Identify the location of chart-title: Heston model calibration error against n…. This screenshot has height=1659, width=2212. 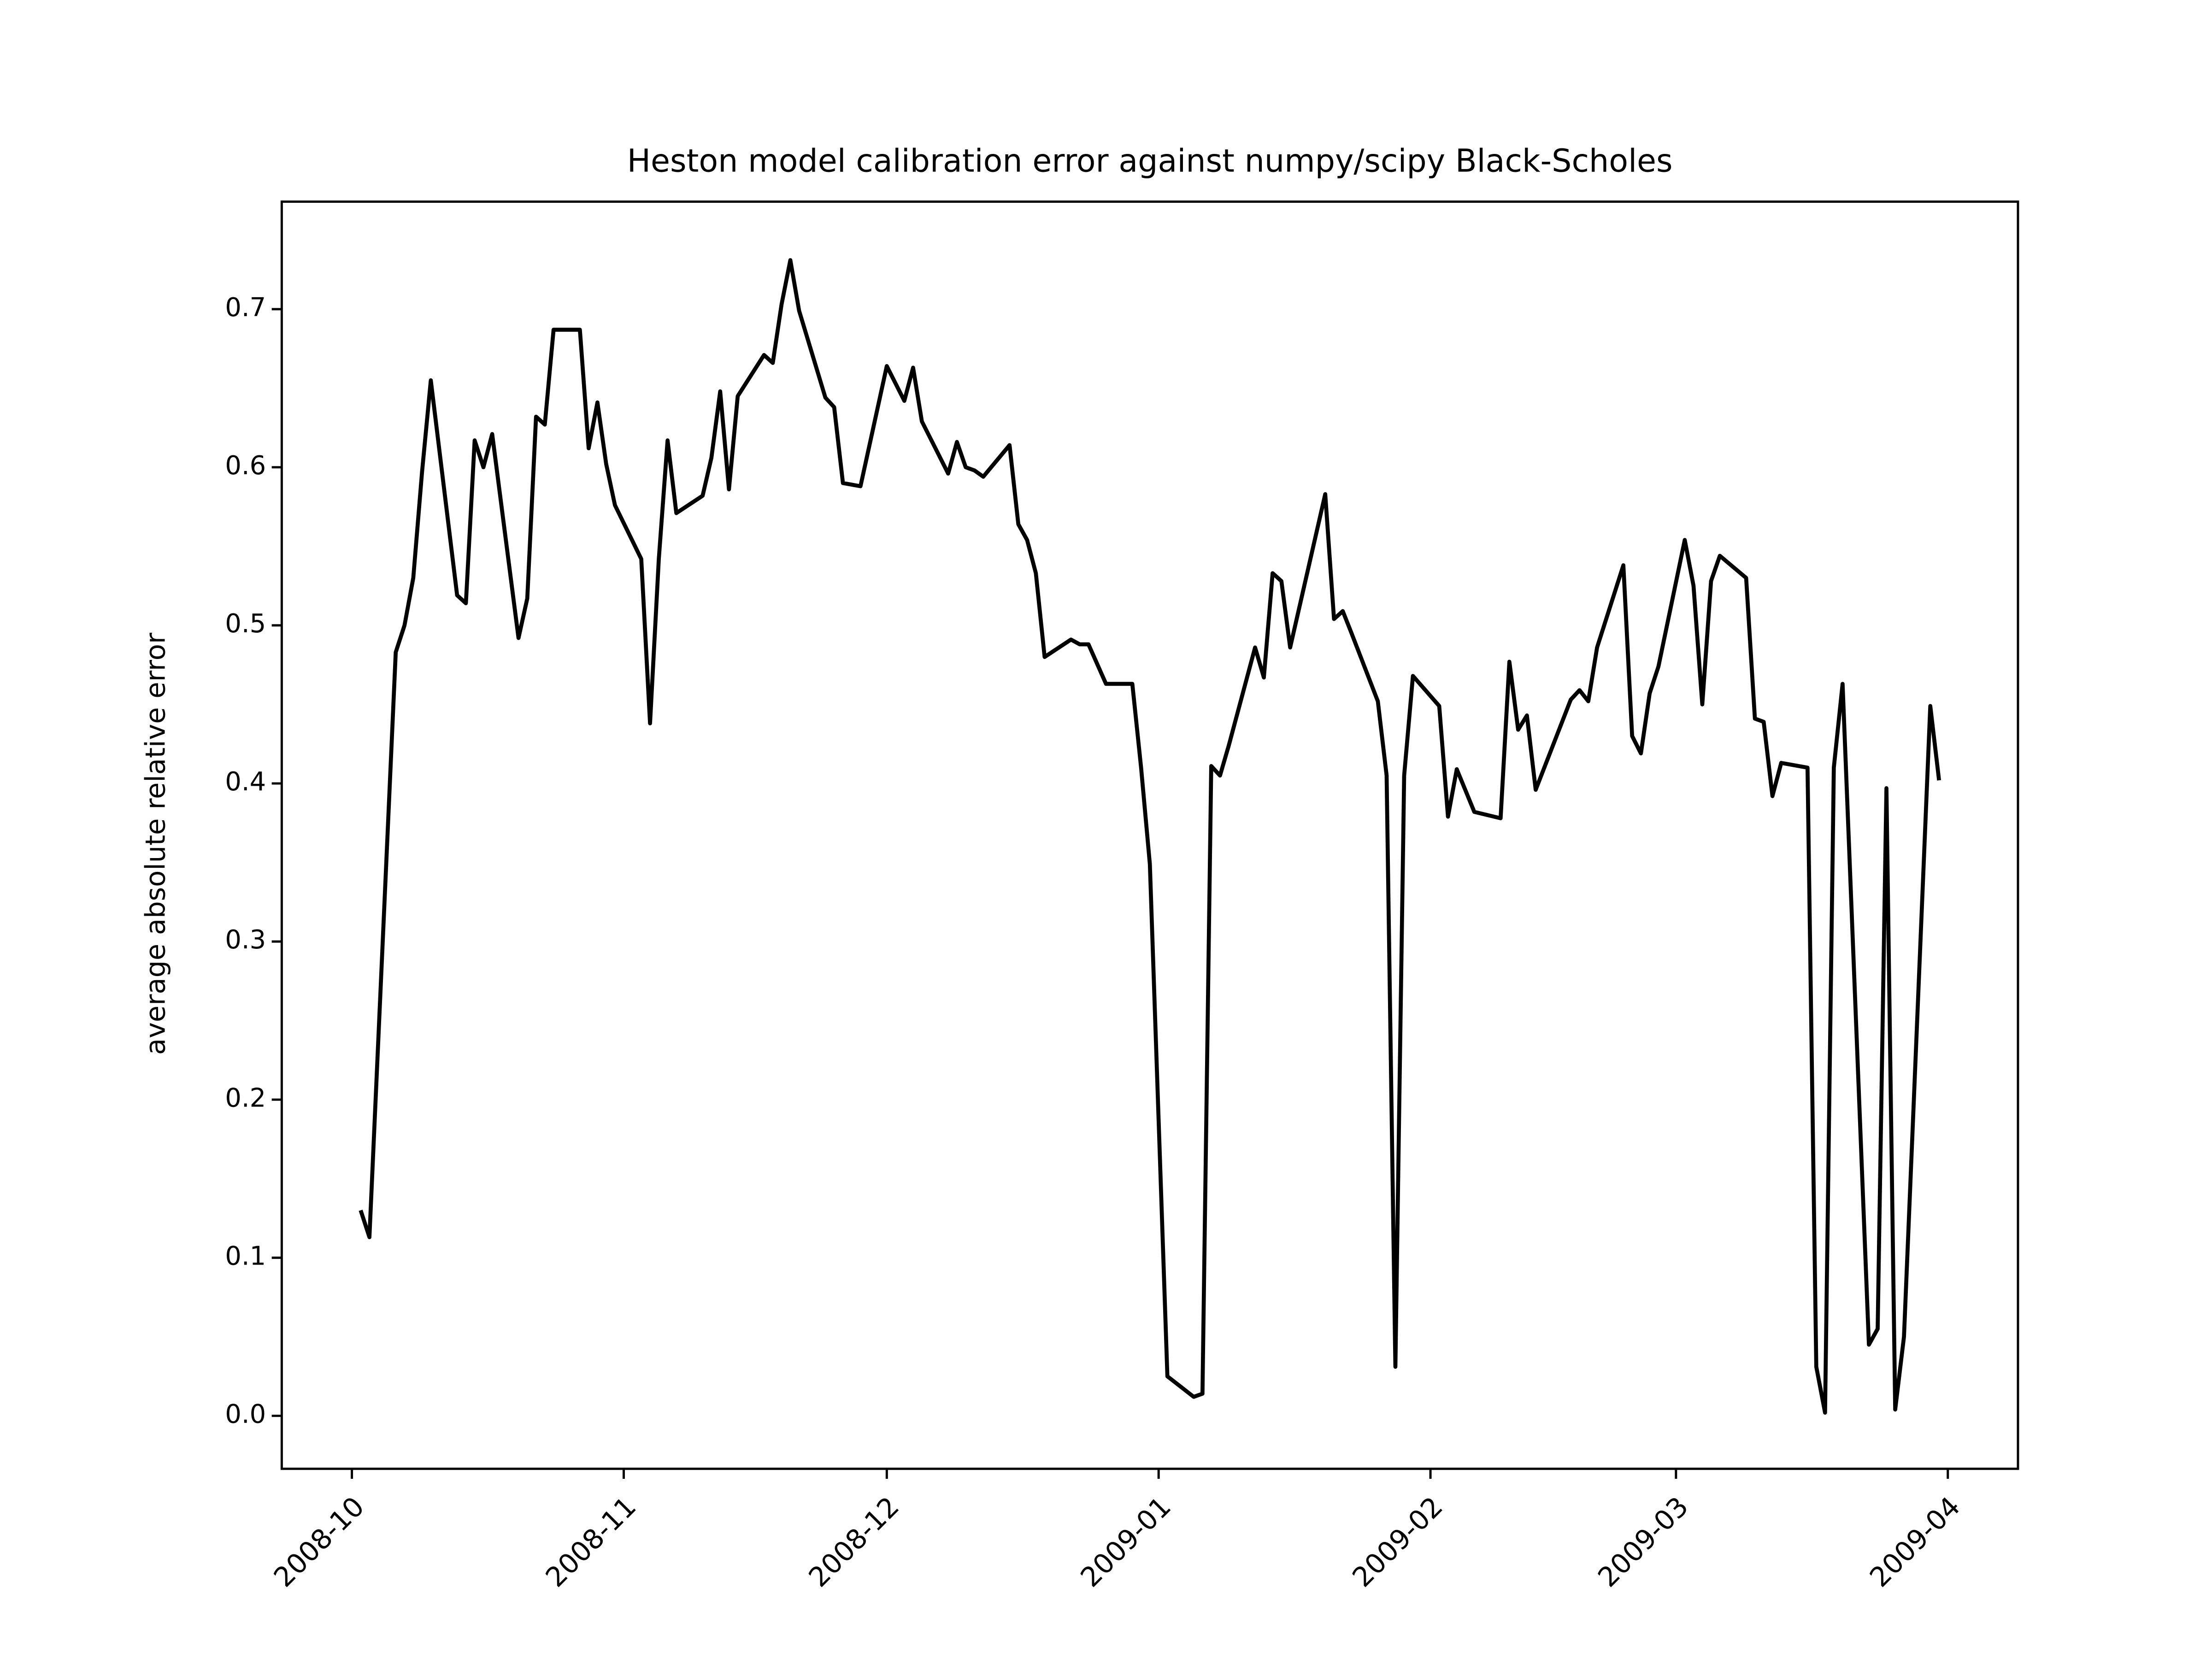
(1150, 161).